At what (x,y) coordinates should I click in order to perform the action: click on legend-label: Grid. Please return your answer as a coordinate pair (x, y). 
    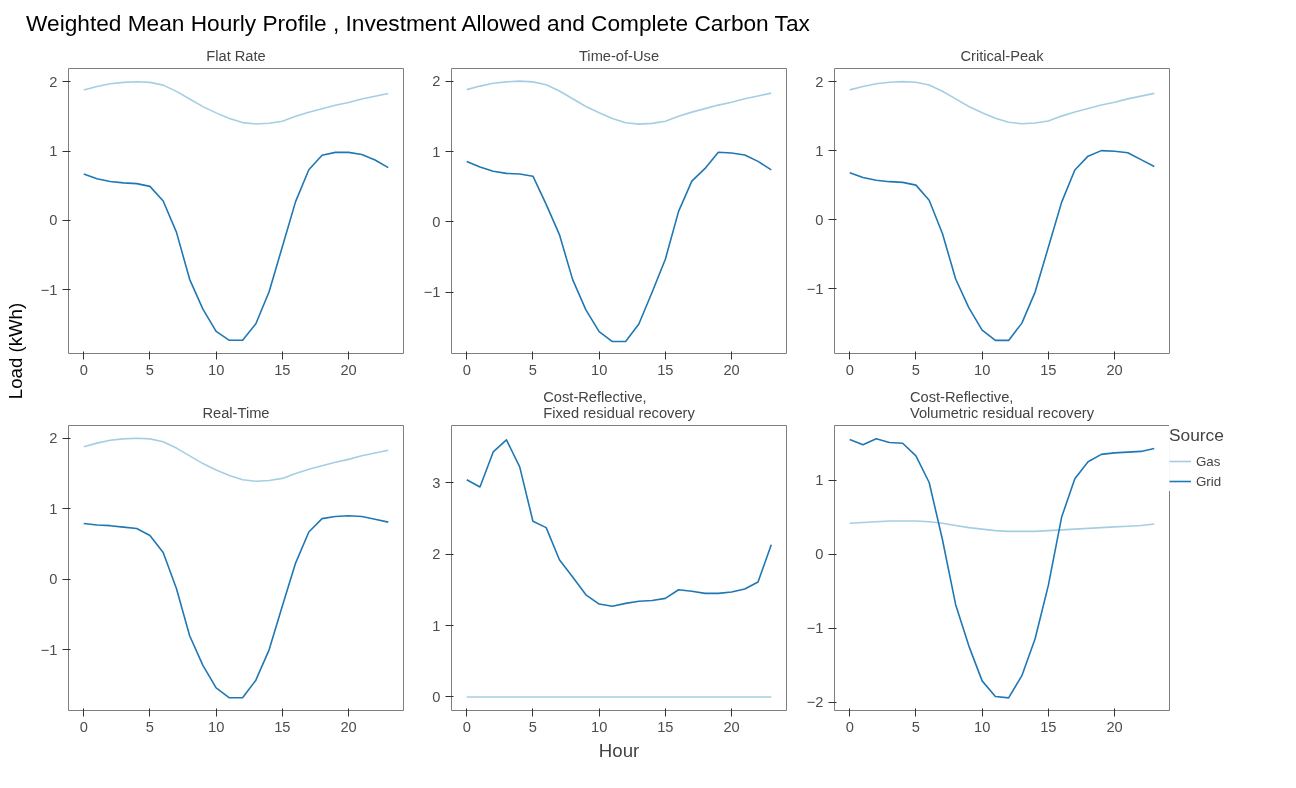
    Looking at the image, I should click on (1209, 481).